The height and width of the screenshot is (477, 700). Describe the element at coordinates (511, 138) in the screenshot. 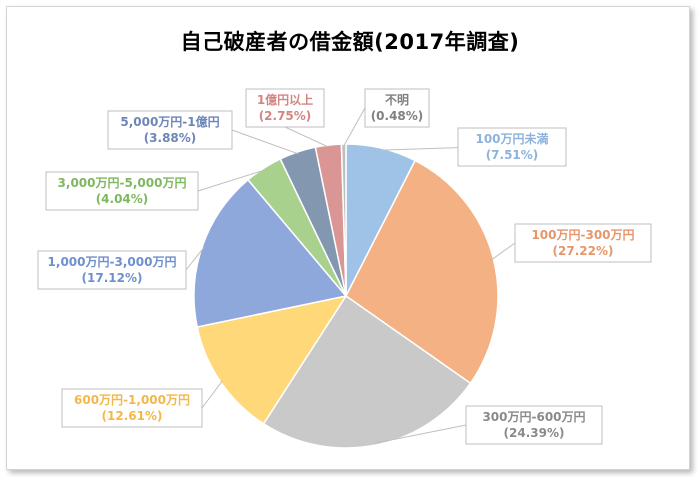

I see `slice-category-label: 100万円未満` at that location.